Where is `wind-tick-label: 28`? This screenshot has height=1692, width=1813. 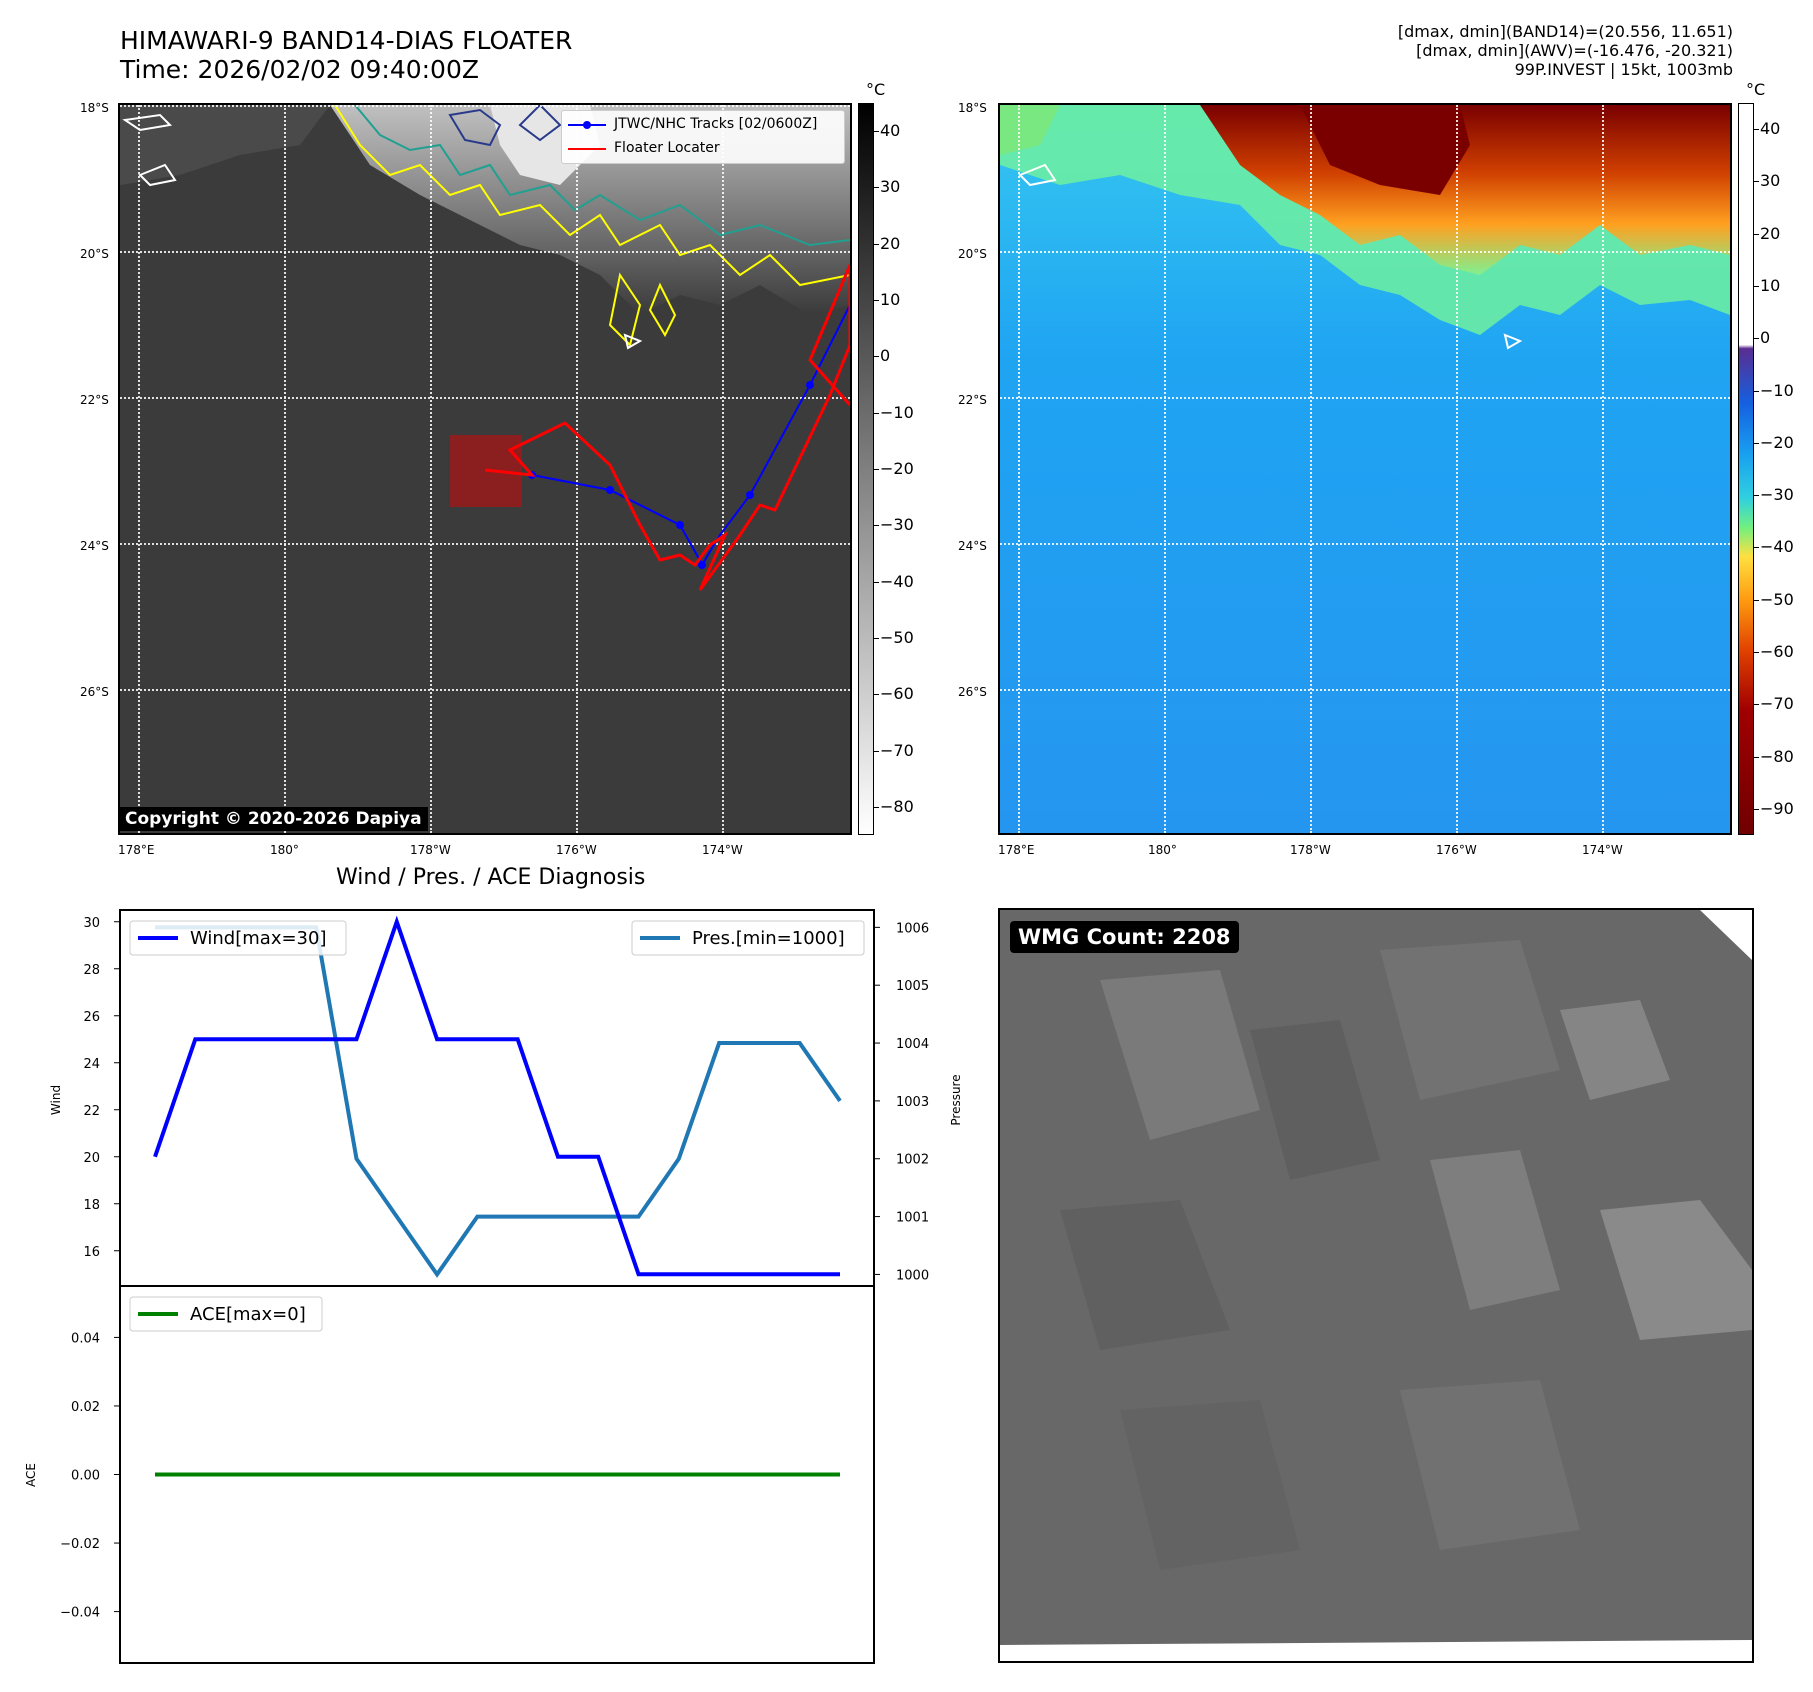
wind-tick-label: 28 is located at coordinates (91, 970).